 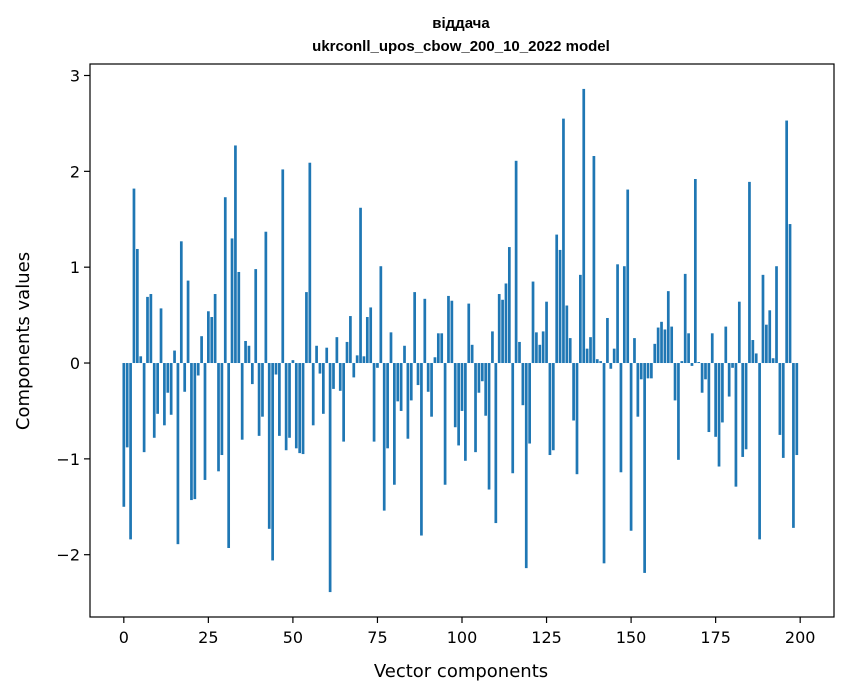 What do you see at coordinates (715, 637) in the screenshot?
I see `x-tick-label: 175` at bounding box center [715, 637].